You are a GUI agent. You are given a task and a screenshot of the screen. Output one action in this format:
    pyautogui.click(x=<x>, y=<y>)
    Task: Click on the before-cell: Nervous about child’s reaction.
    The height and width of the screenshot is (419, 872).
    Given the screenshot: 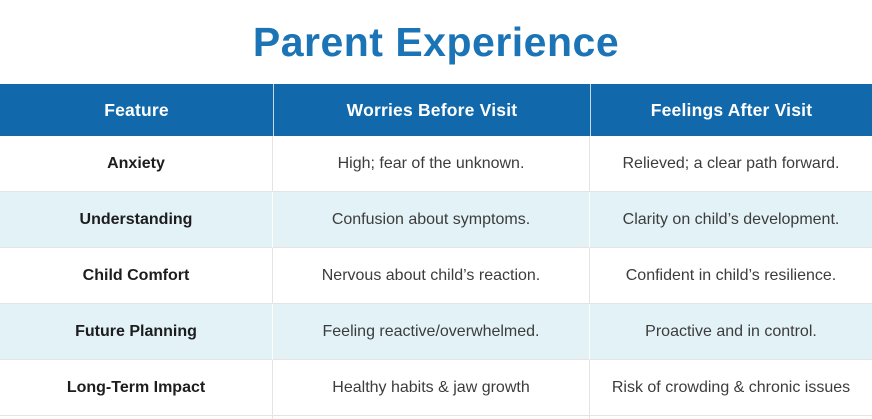 What is the action you would take?
    pyautogui.click(x=431, y=276)
    